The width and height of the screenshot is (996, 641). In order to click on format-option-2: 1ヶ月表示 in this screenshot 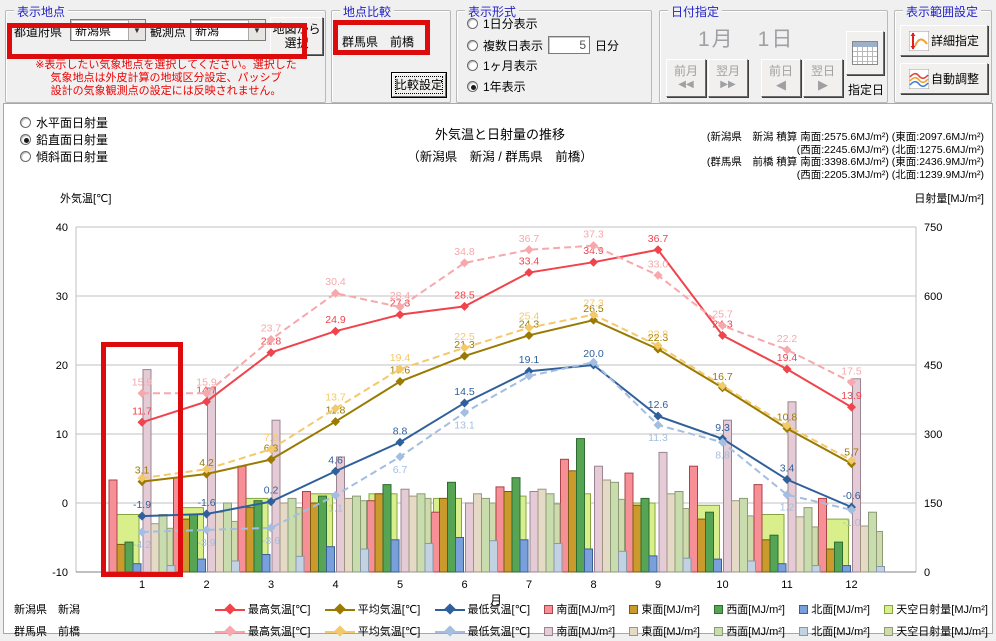, I will do `click(502, 65)`.